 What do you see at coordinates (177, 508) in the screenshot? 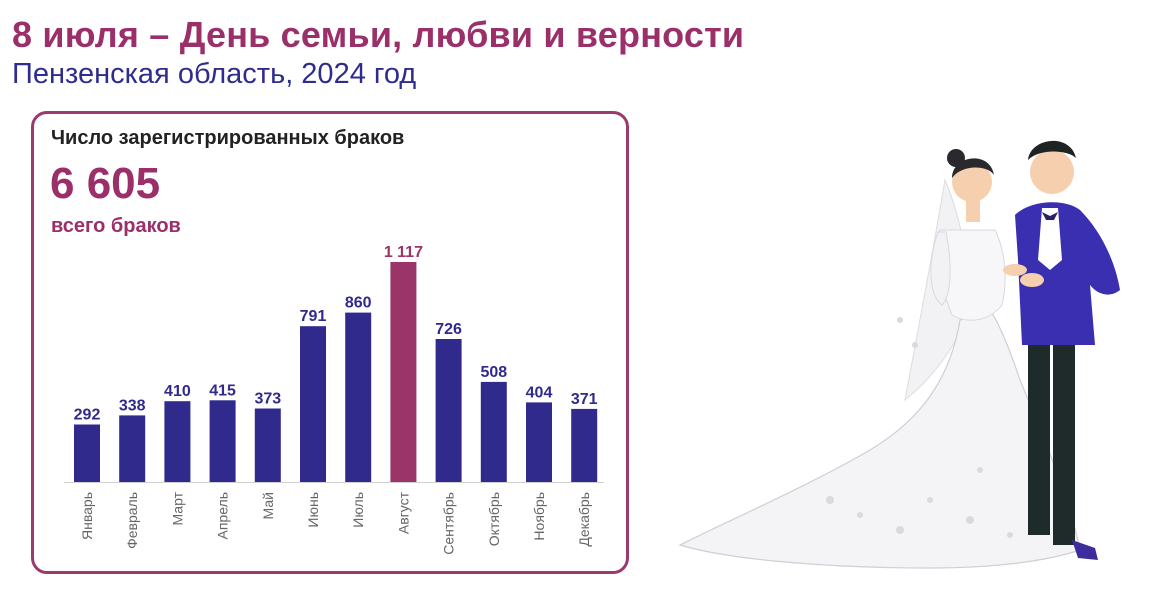
I see `x-tick-label-3: Март` at bounding box center [177, 508].